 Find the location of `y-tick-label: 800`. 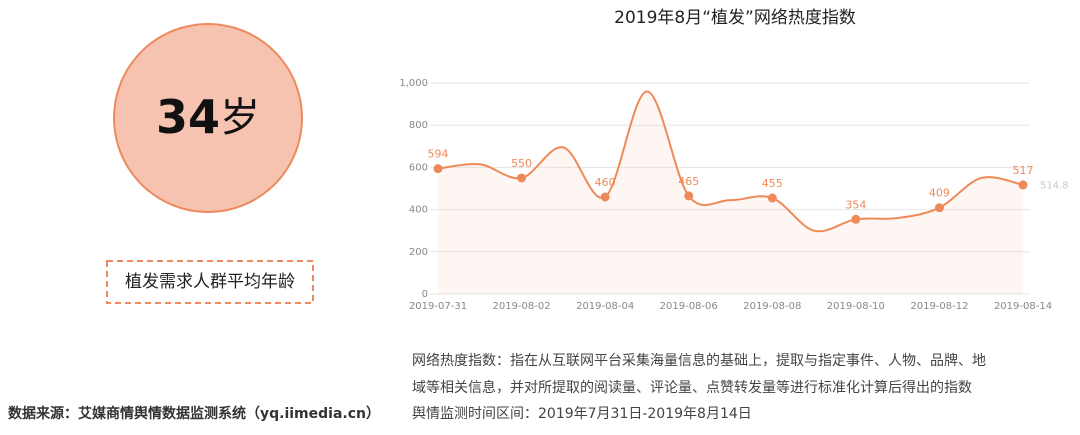

y-tick-label: 800 is located at coordinates (418, 125).